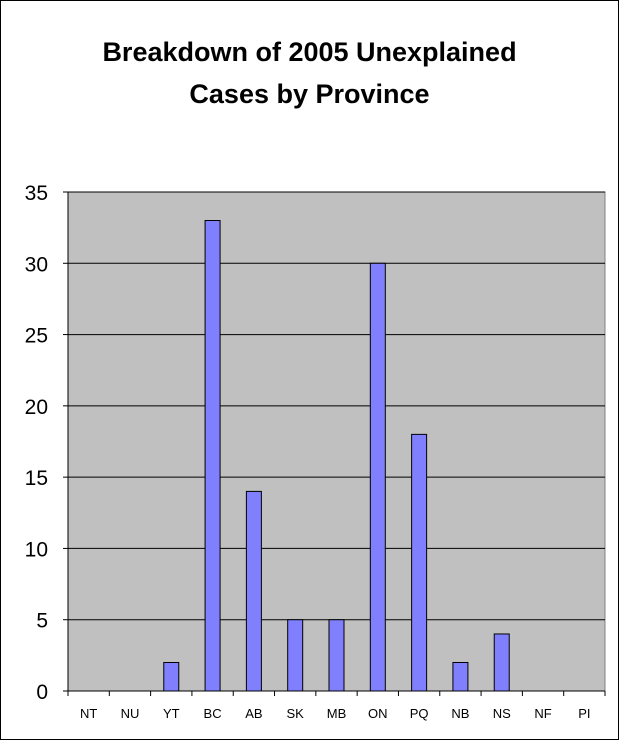 The width and height of the screenshot is (619, 740). I want to click on bar-NB, so click(460, 676).